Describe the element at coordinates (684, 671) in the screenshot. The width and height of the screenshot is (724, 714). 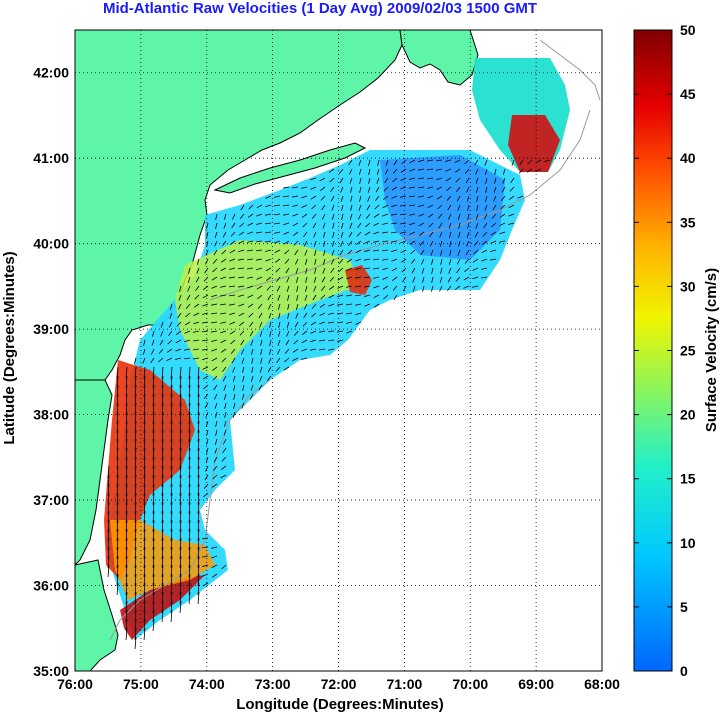
I see `colorbar-tick-label: 0` at that location.